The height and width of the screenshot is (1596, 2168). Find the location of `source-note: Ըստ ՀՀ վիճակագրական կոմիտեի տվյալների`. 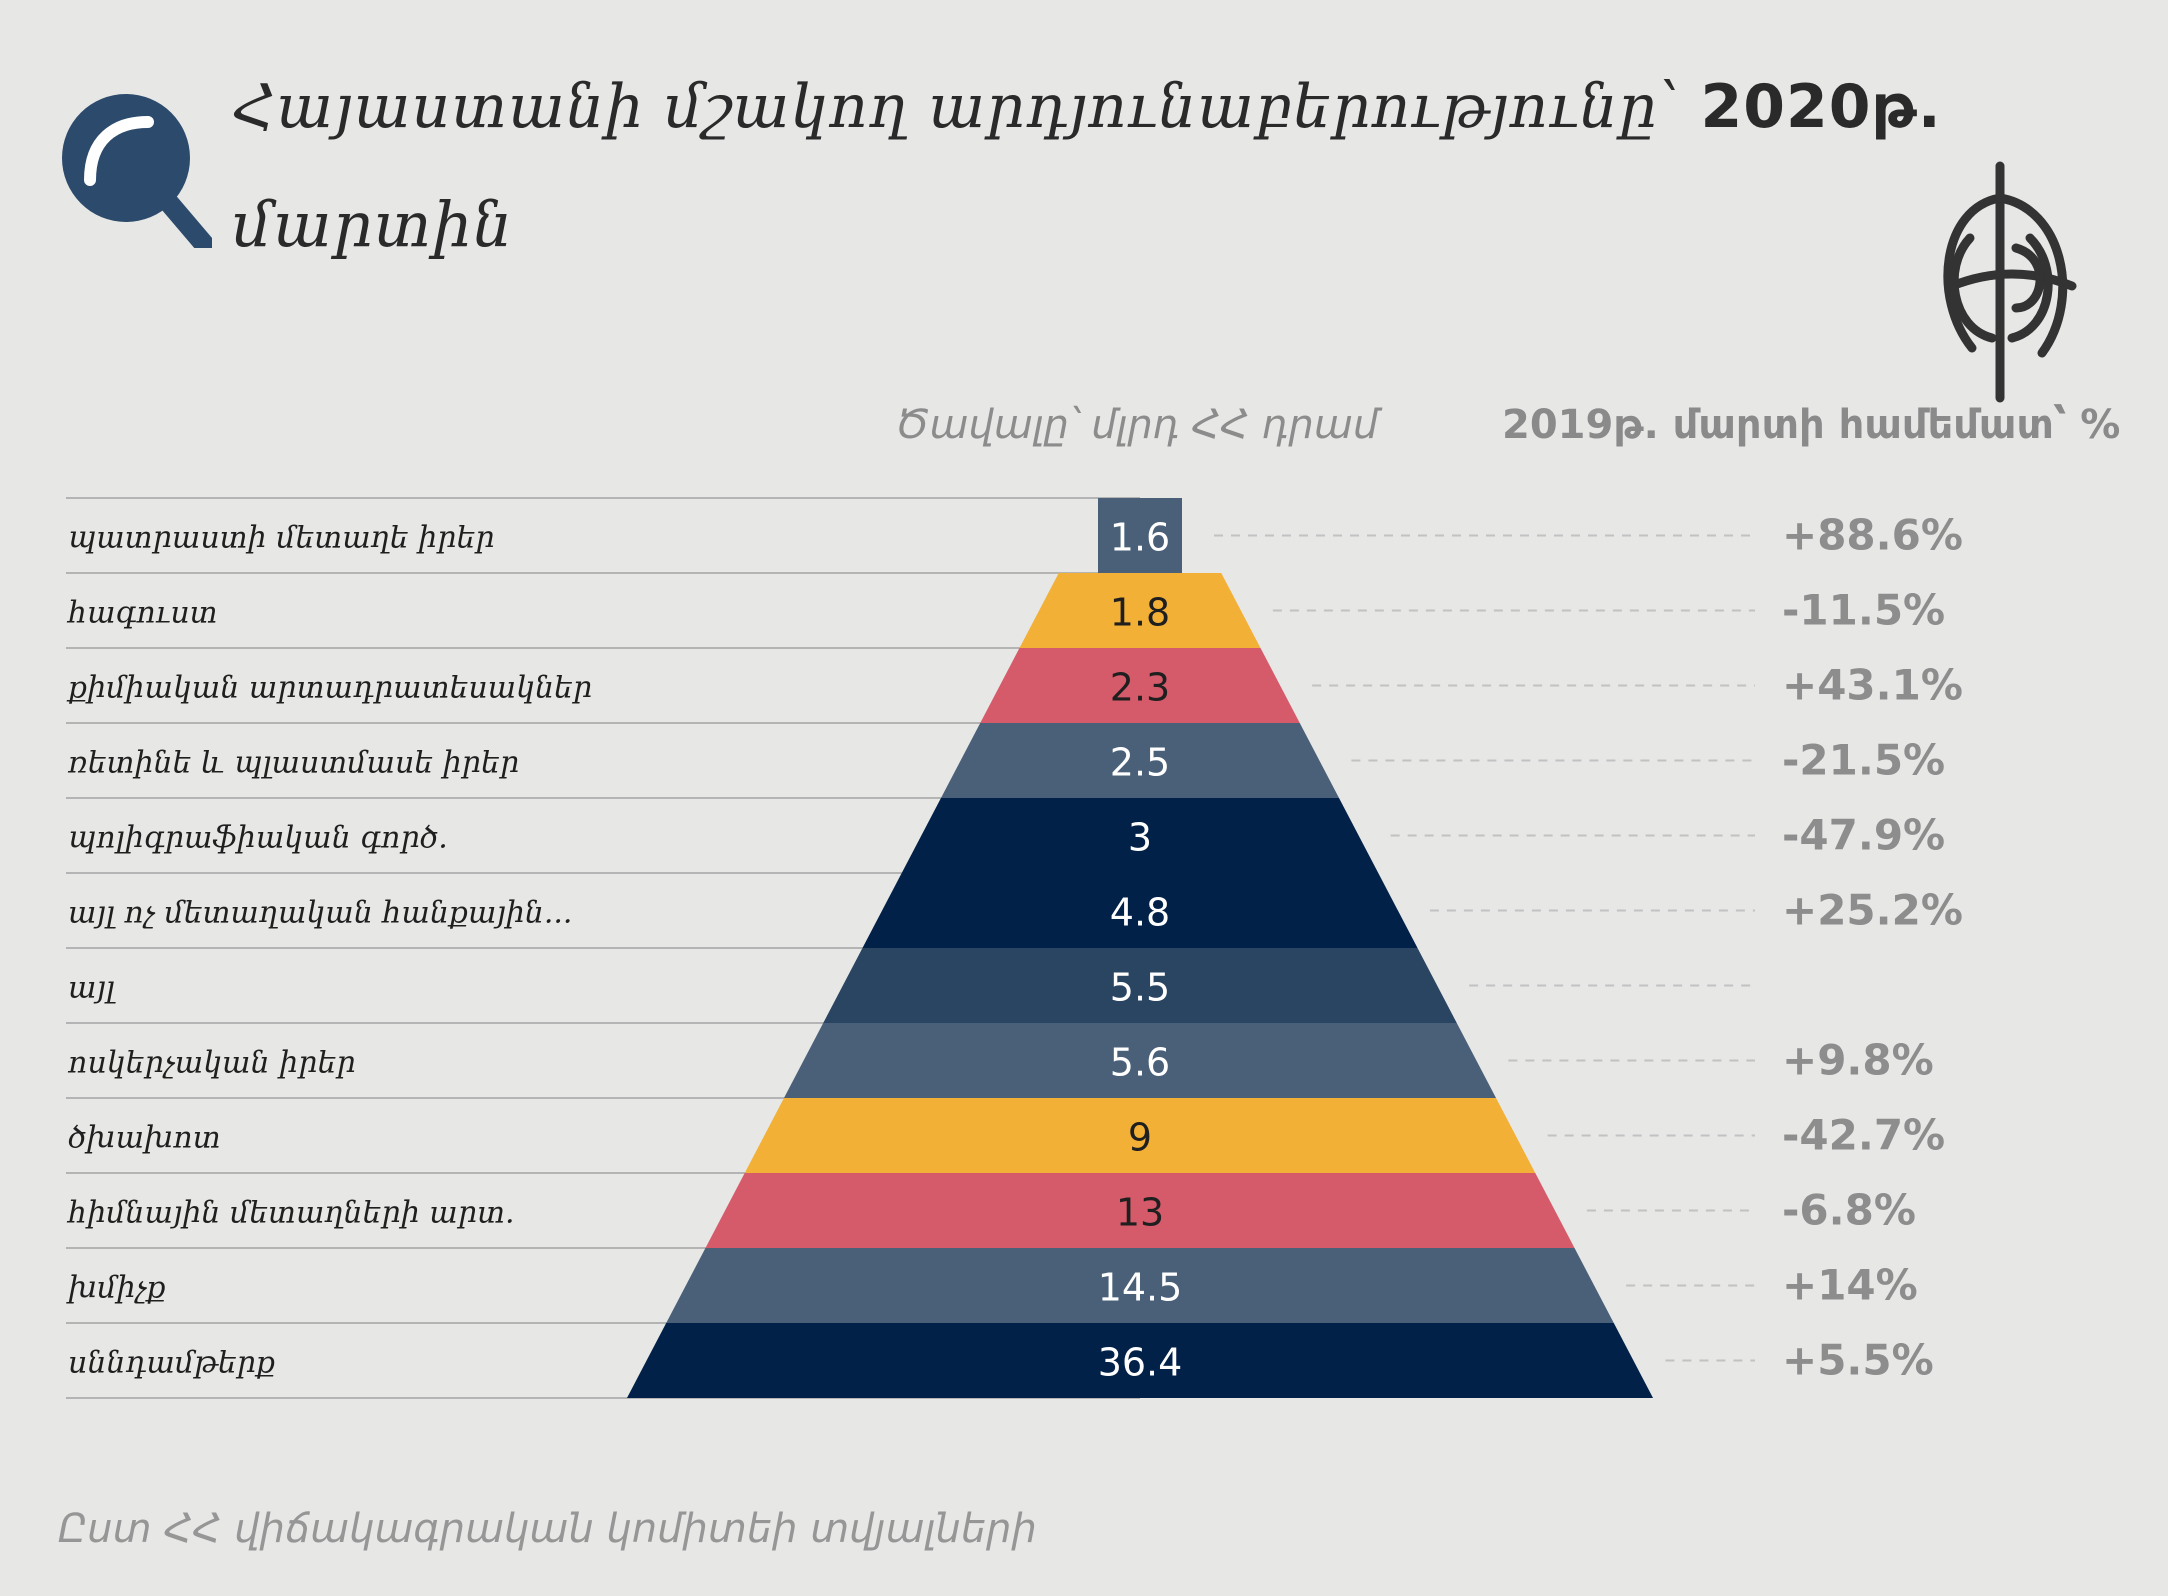

source-note: Ըստ ՀՀ վիճակագրական կոմիտեի տվյալների is located at coordinates (547, 1529).